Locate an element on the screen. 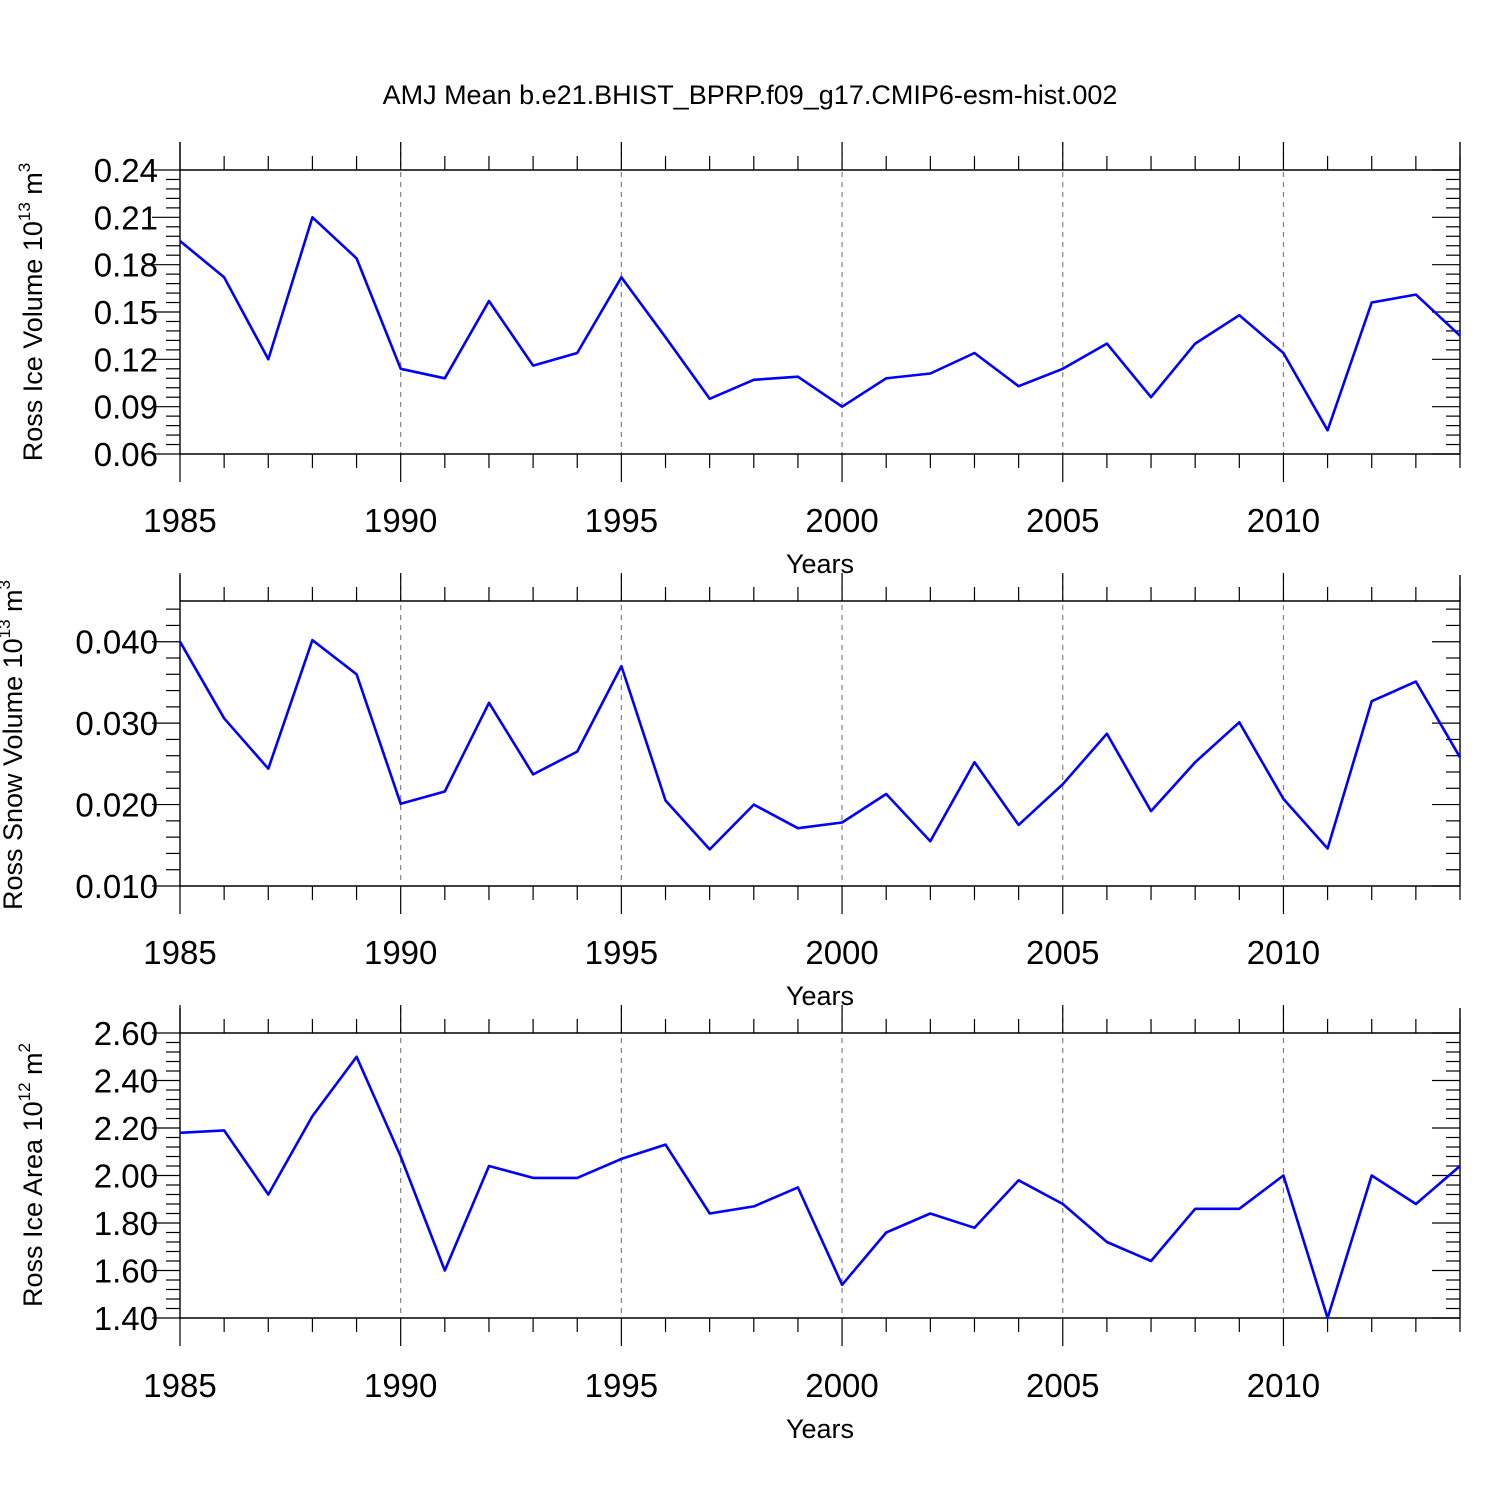 Image resolution: width=1500 pixels, height=1500 pixels. y-tick-label: 2.00 is located at coordinates (126, 1176).